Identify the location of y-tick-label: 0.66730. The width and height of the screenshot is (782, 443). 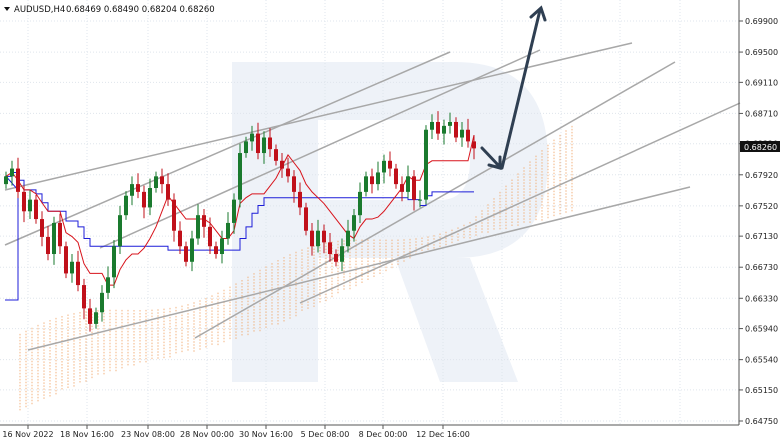
(761, 267).